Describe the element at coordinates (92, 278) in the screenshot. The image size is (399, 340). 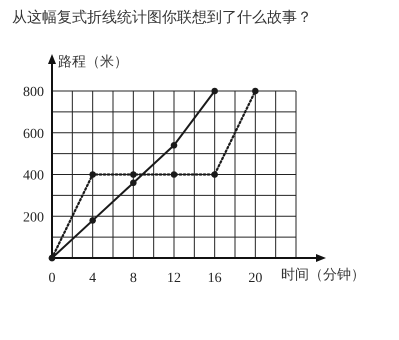
I see `x-tick-label: 4` at that location.